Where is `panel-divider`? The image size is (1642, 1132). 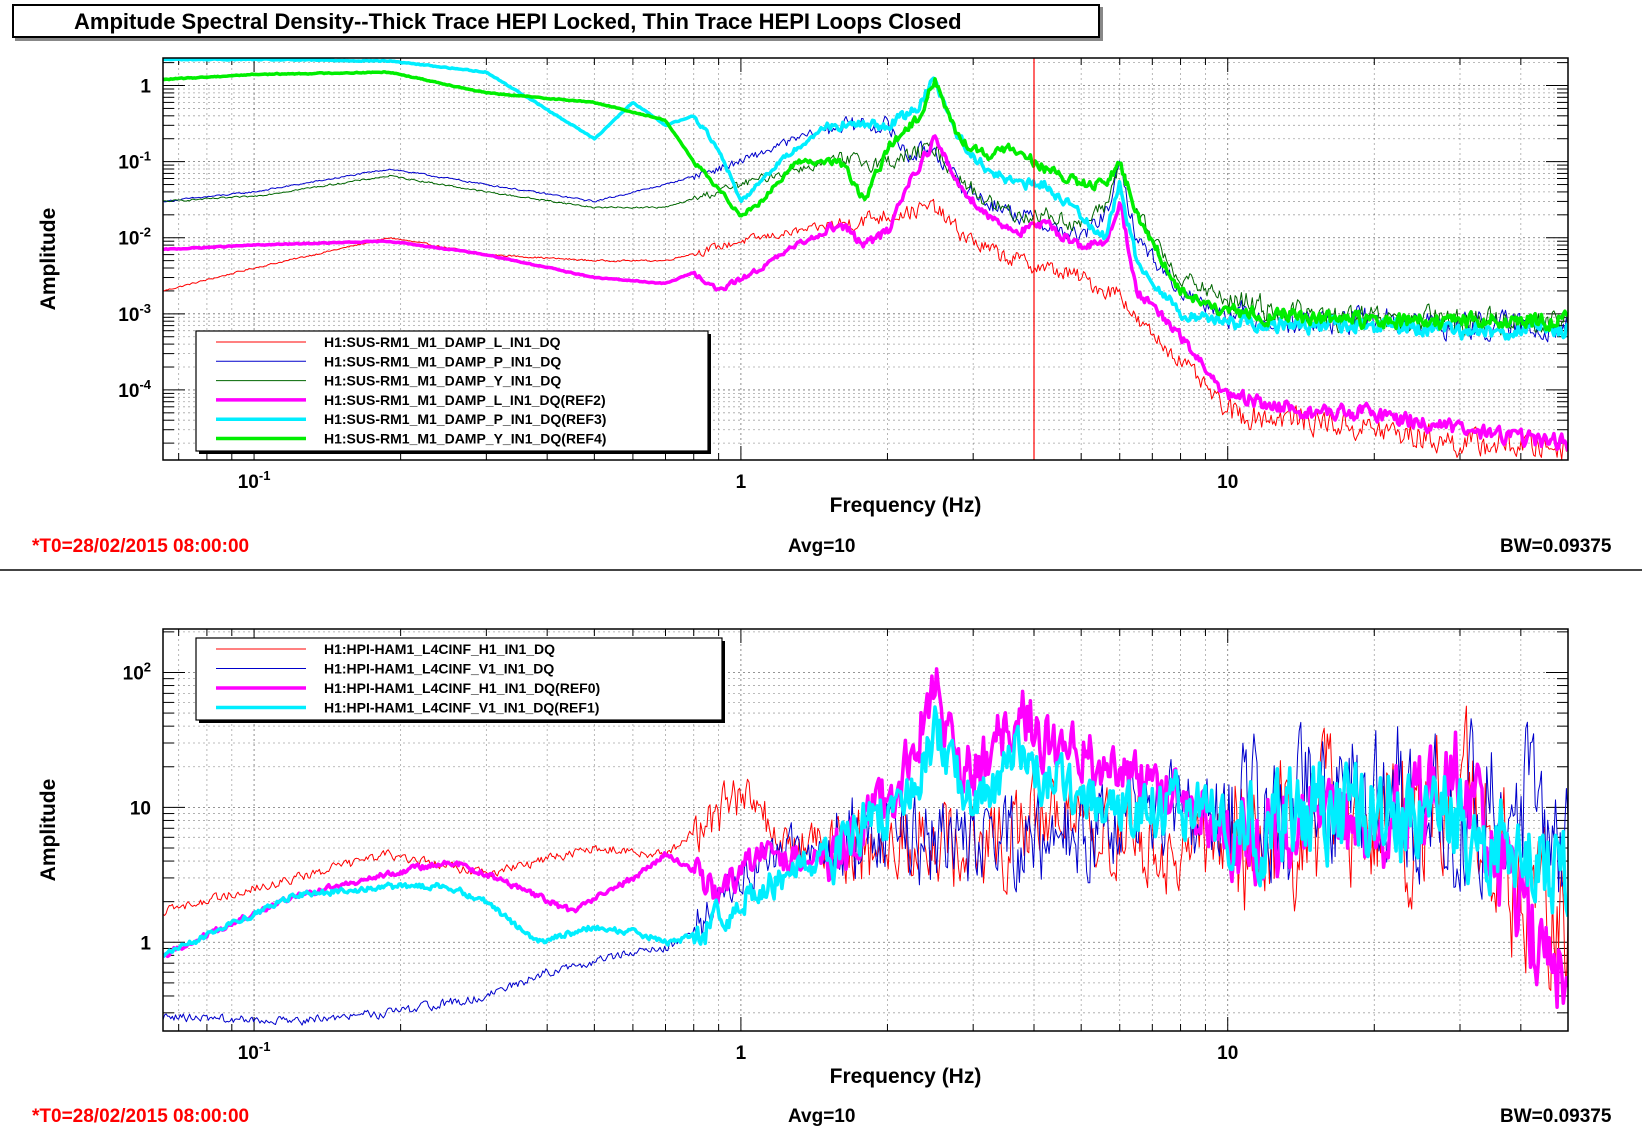
panel-divider is located at coordinates (821, 570).